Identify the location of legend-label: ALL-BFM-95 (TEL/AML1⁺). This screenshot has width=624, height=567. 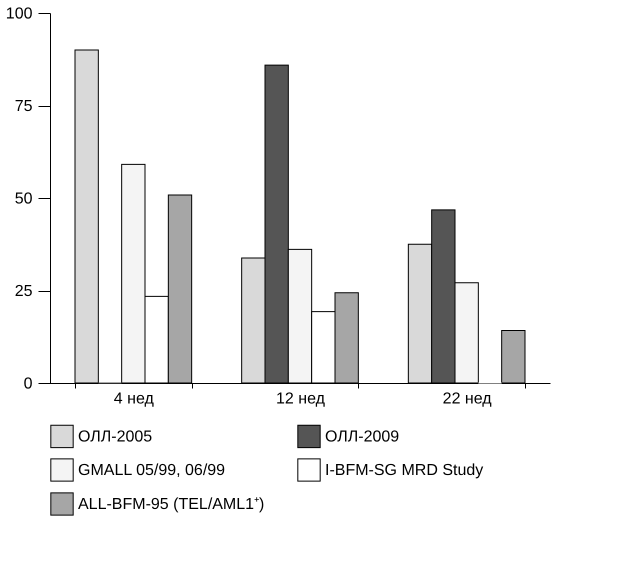
(171, 504).